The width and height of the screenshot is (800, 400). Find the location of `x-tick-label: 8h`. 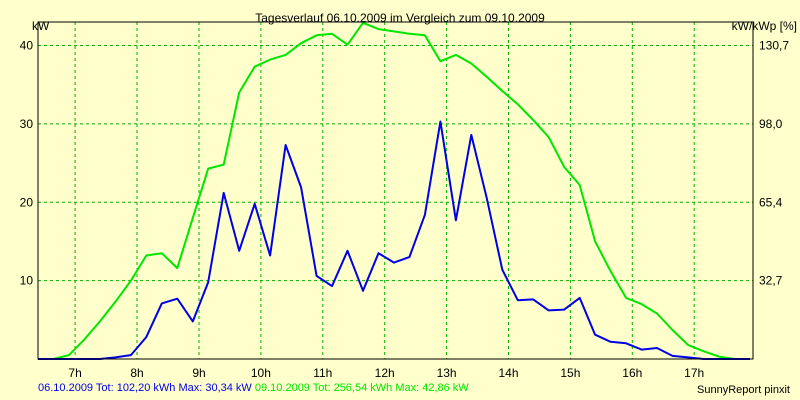

x-tick-label: 8h is located at coordinates (136, 373).